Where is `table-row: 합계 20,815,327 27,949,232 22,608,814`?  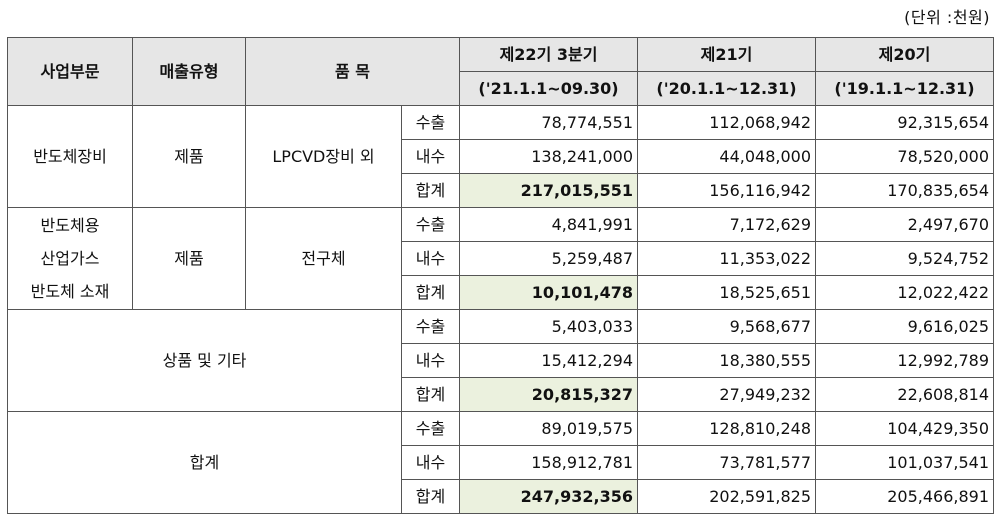
table-row: 합계 20,815,327 27,949,232 22,608,814 is located at coordinates (501, 394).